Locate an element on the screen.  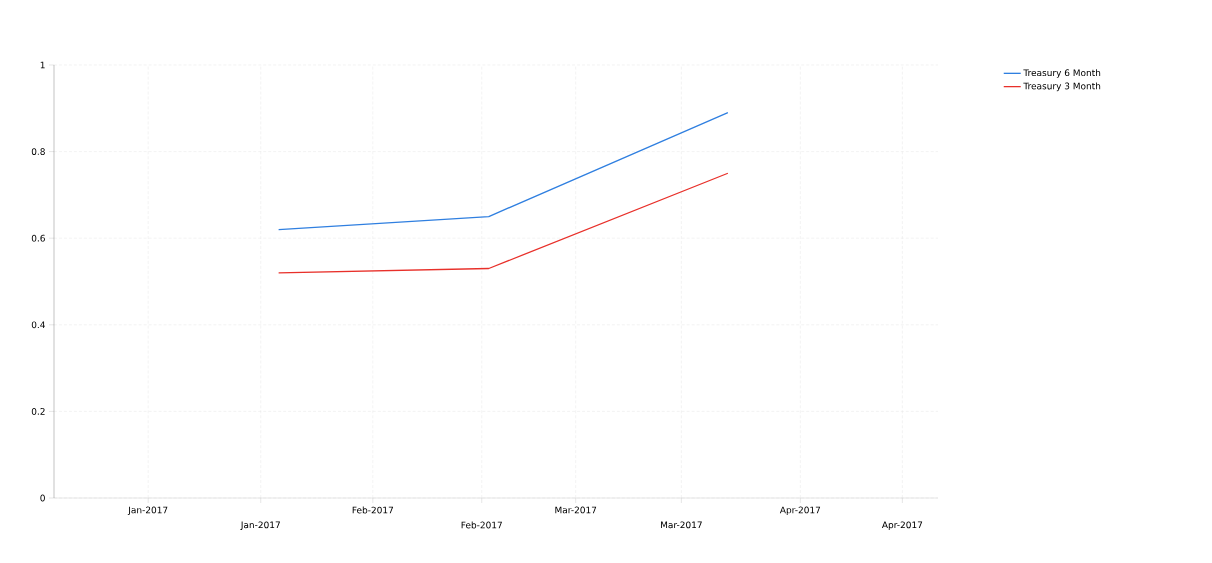
y-tick-label: 0.8 is located at coordinates (38, 151).